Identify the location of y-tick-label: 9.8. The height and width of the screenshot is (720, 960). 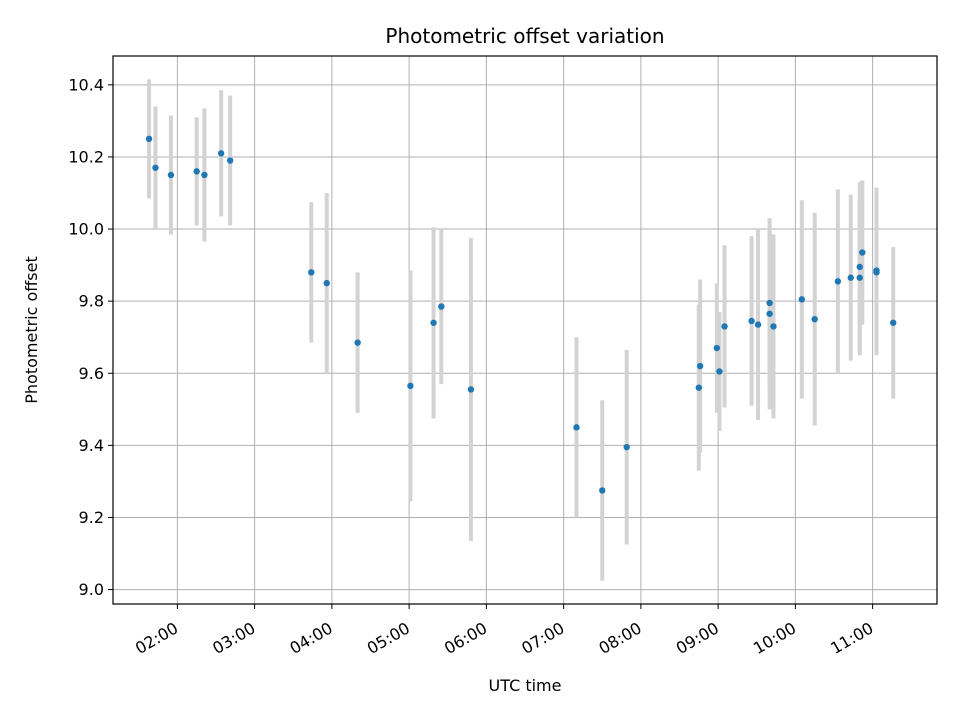
(91, 301).